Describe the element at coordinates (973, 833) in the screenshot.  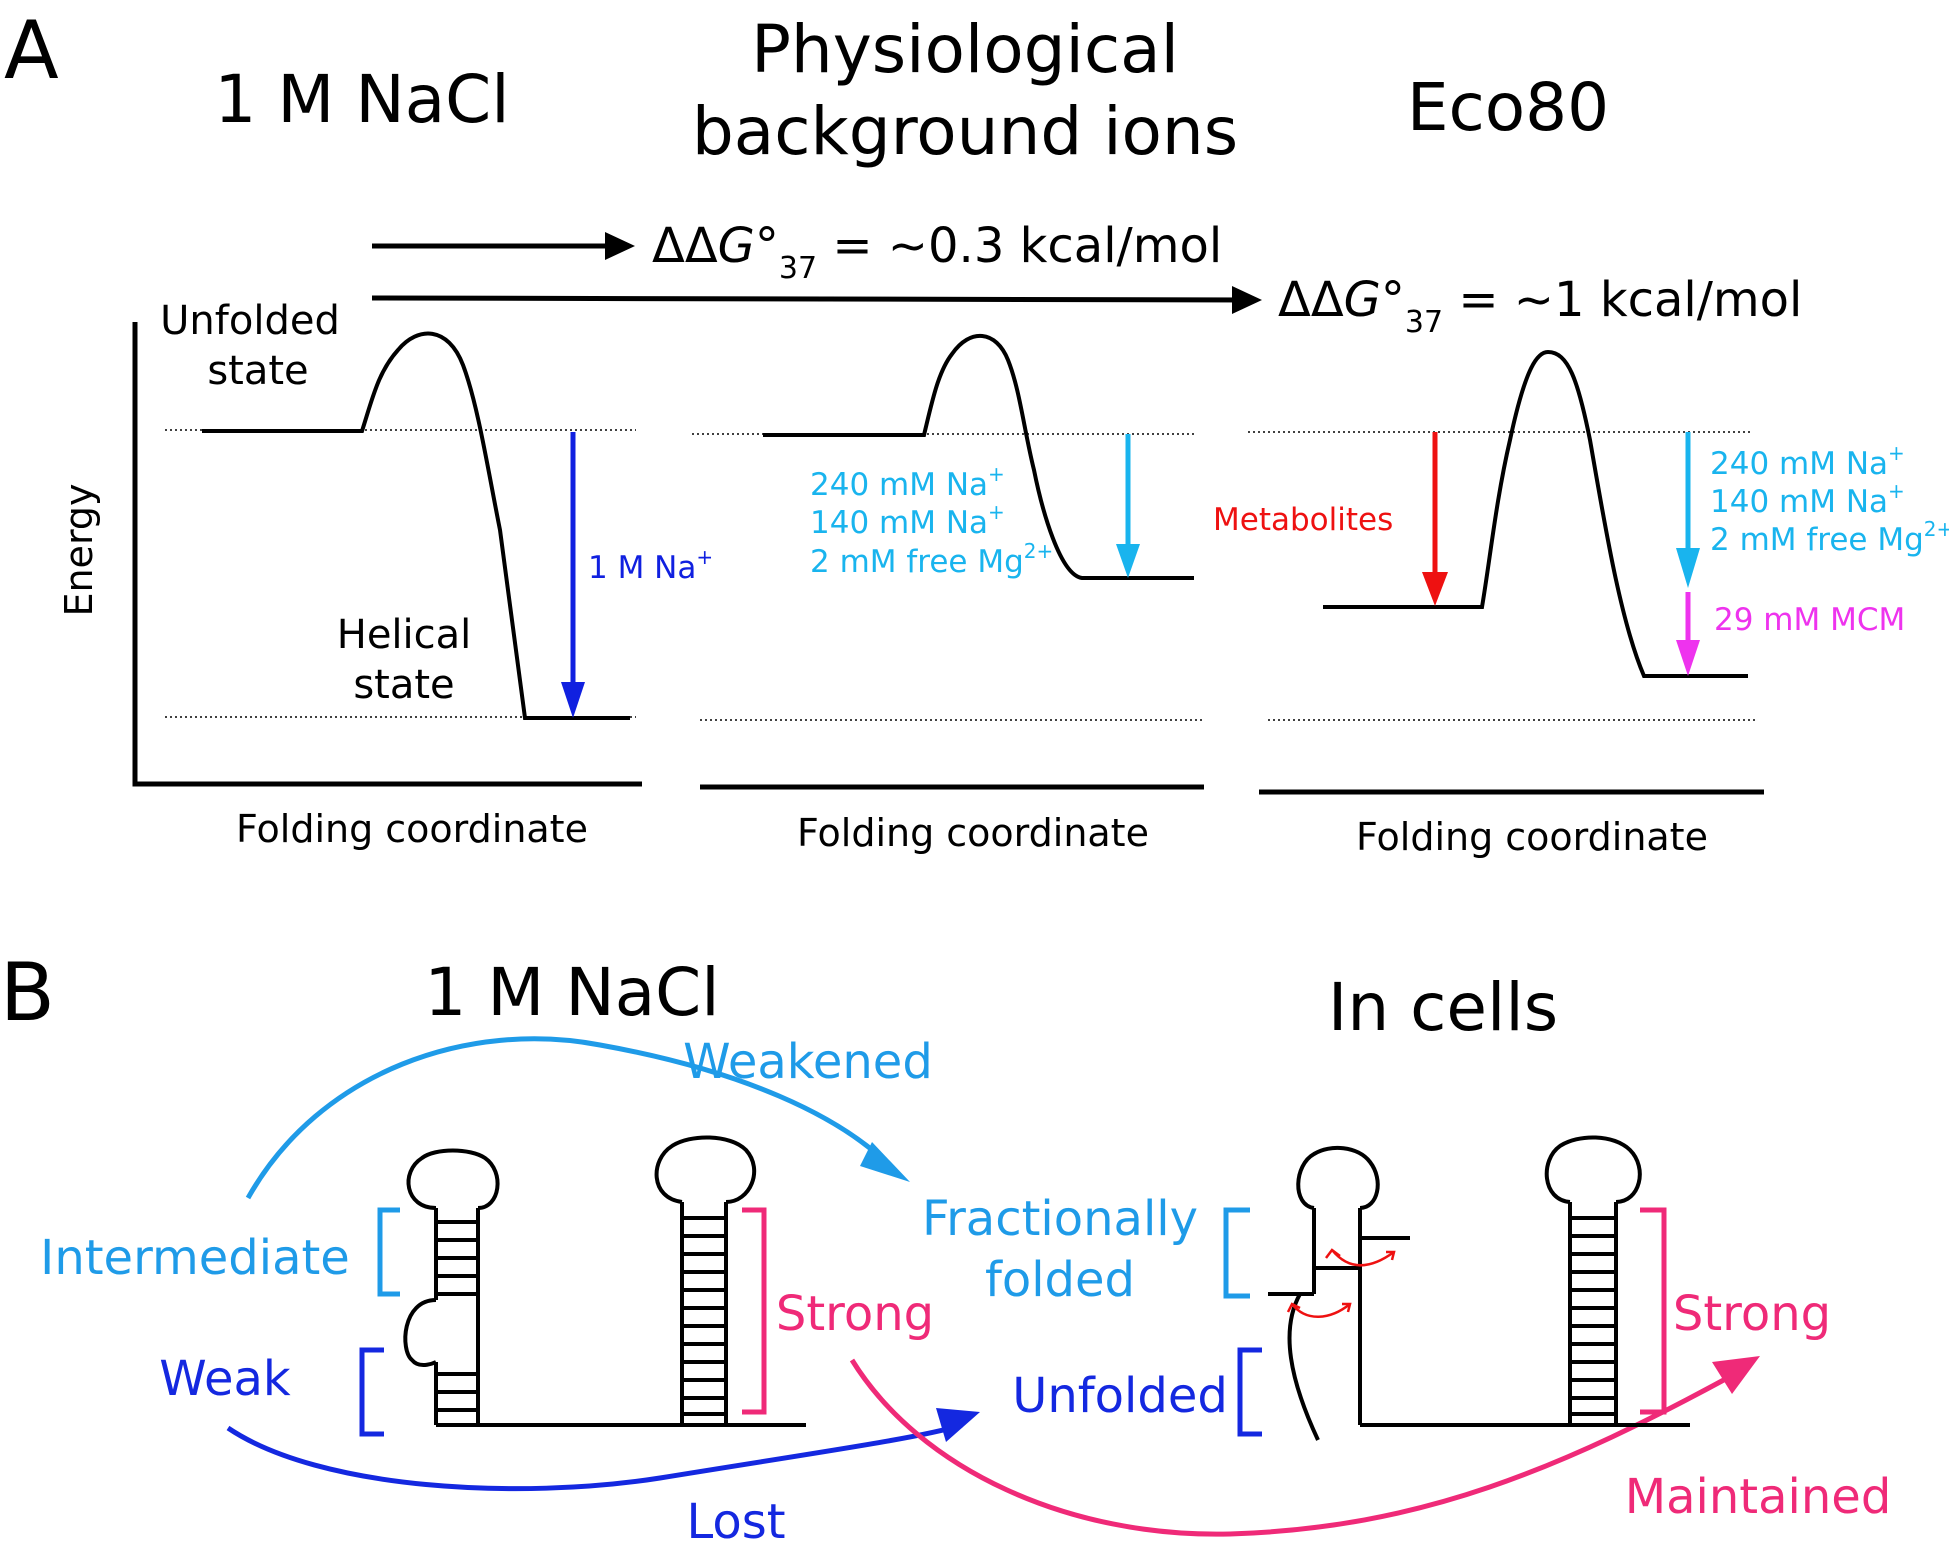
I see `x-axis-label-2: Folding coordinate` at that location.